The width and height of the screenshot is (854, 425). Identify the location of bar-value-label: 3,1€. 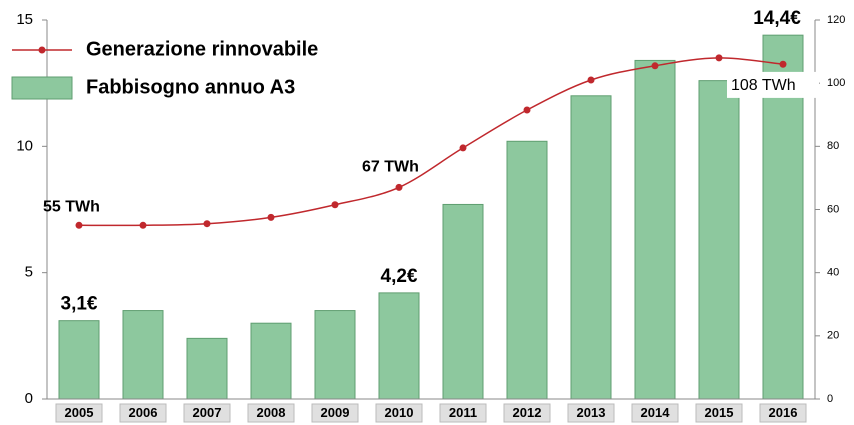
(79, 304).